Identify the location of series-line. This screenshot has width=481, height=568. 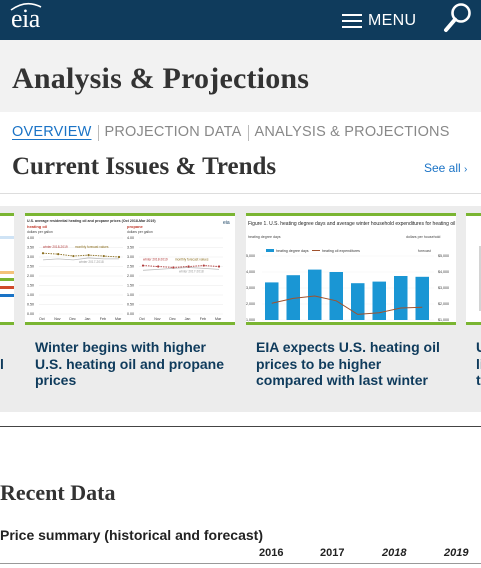
(81, 255).